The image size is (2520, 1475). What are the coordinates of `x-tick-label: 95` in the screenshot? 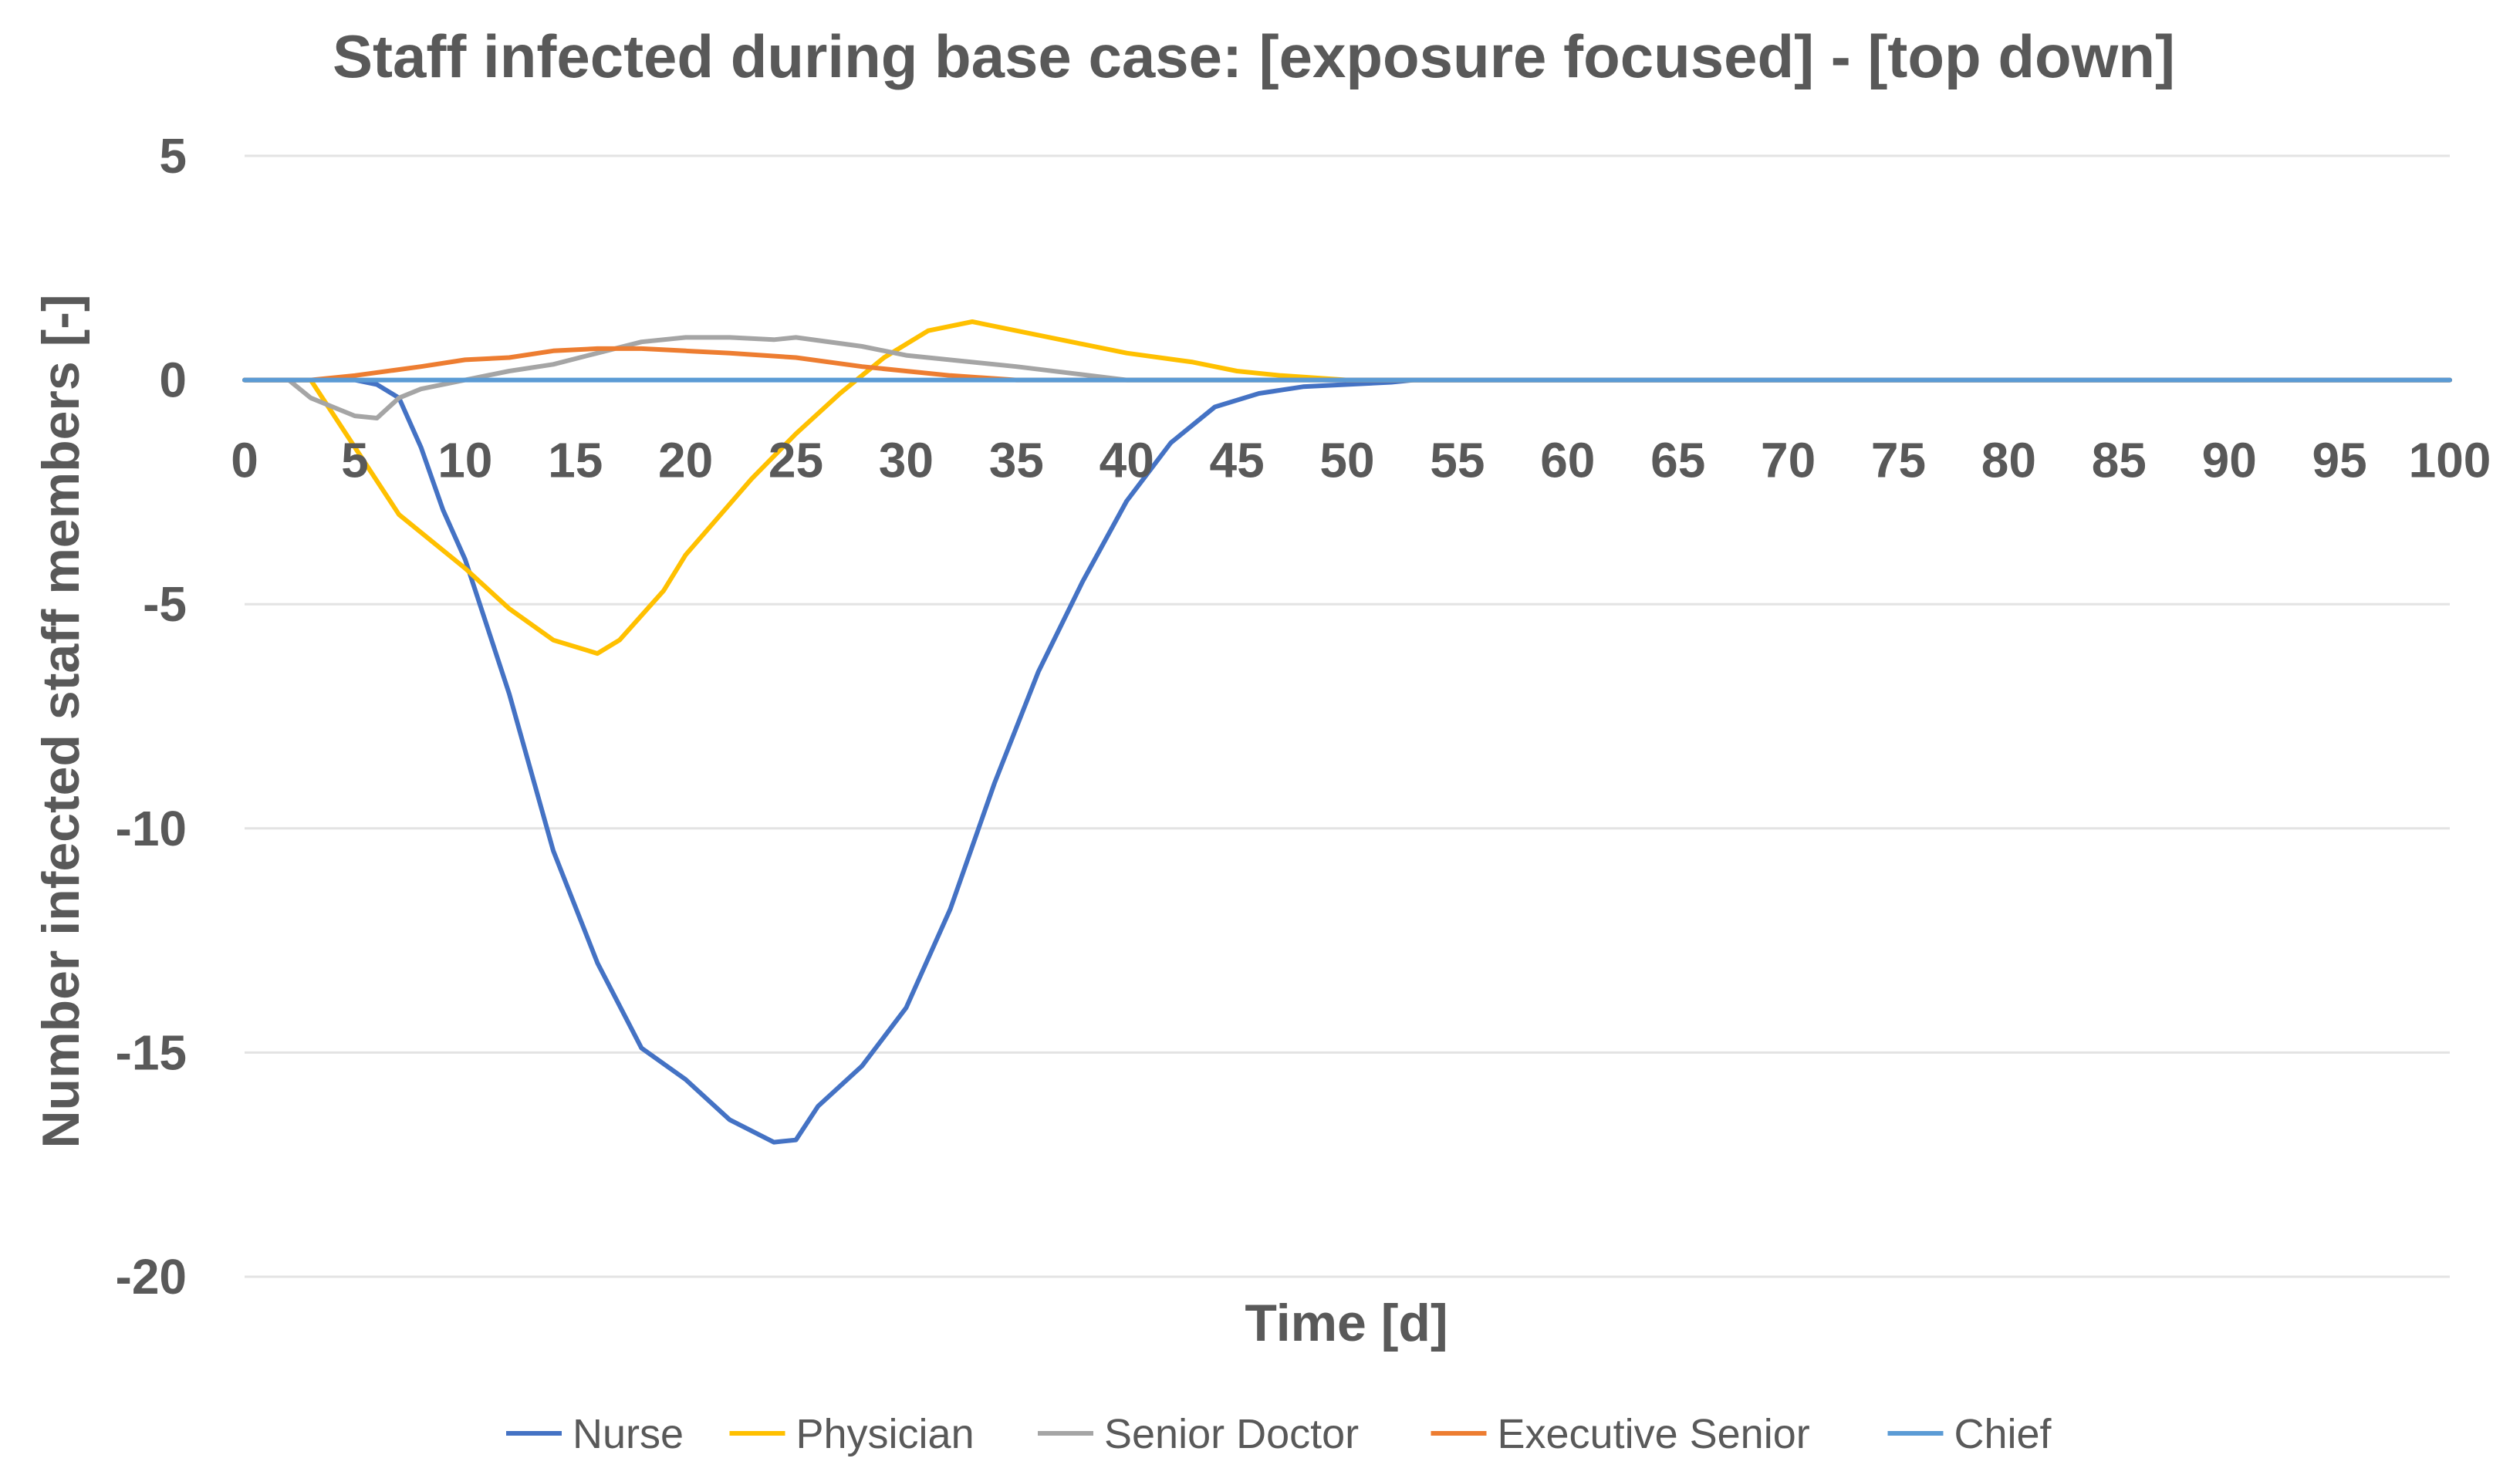 It's located at (2339, 460).